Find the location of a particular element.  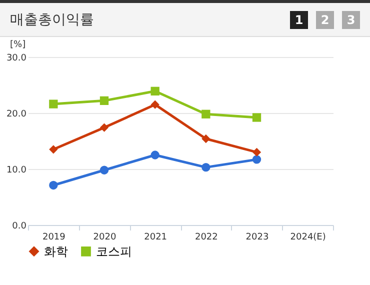

legend-label: 코스피 is located at coordinates (114, 251).